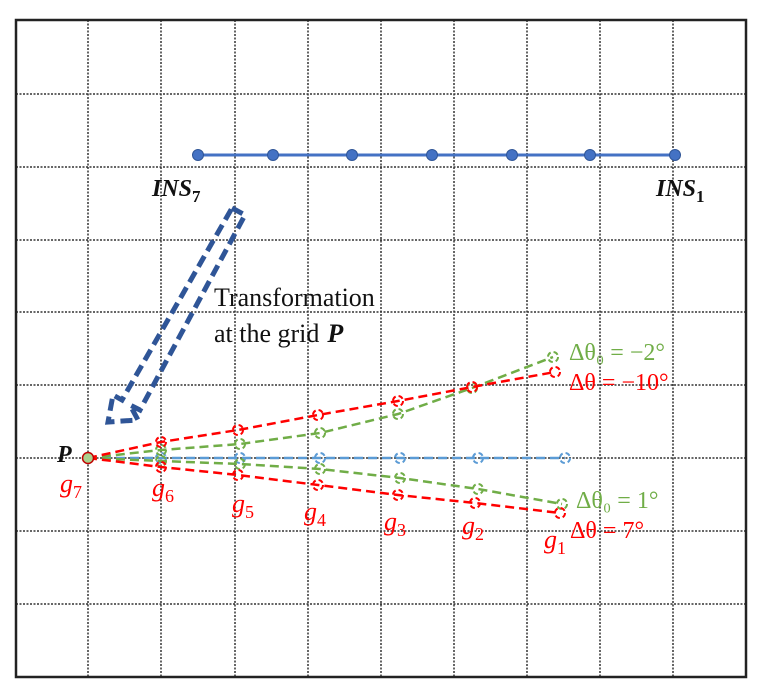  I want to click on transform-arrow-icon, so click(176, 314).